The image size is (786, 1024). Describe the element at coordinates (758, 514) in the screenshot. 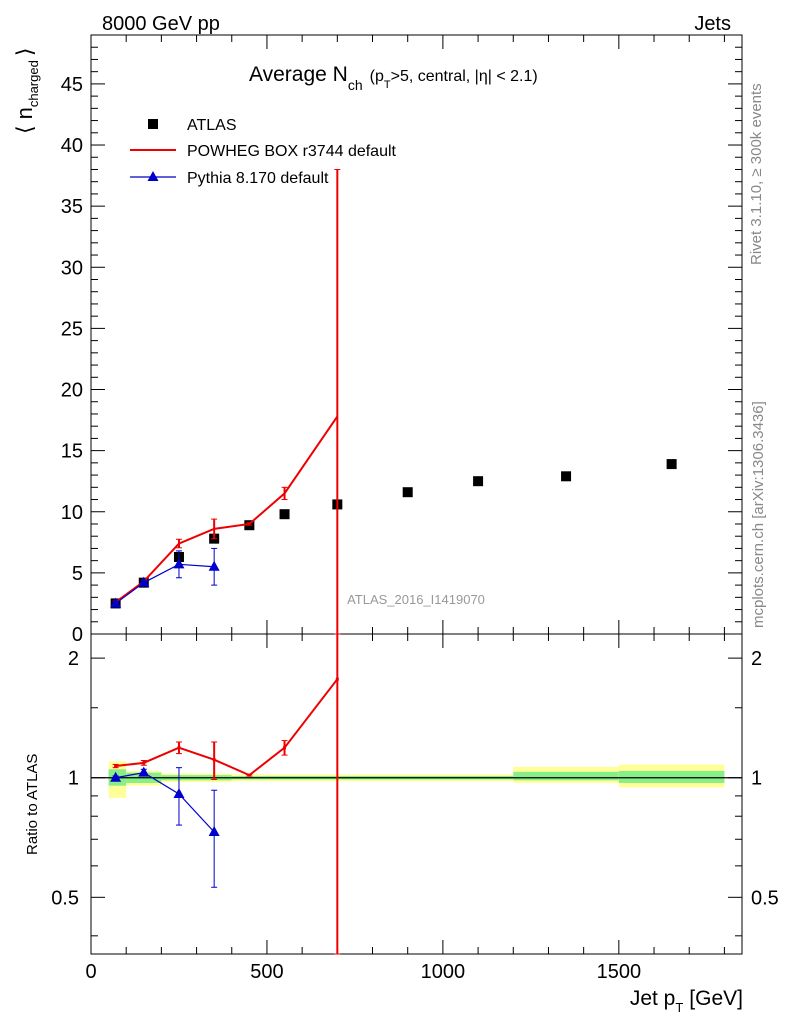

I see `mcplots-label: mcplots.cern.ch [arXiv:1306.3436]` at that location.